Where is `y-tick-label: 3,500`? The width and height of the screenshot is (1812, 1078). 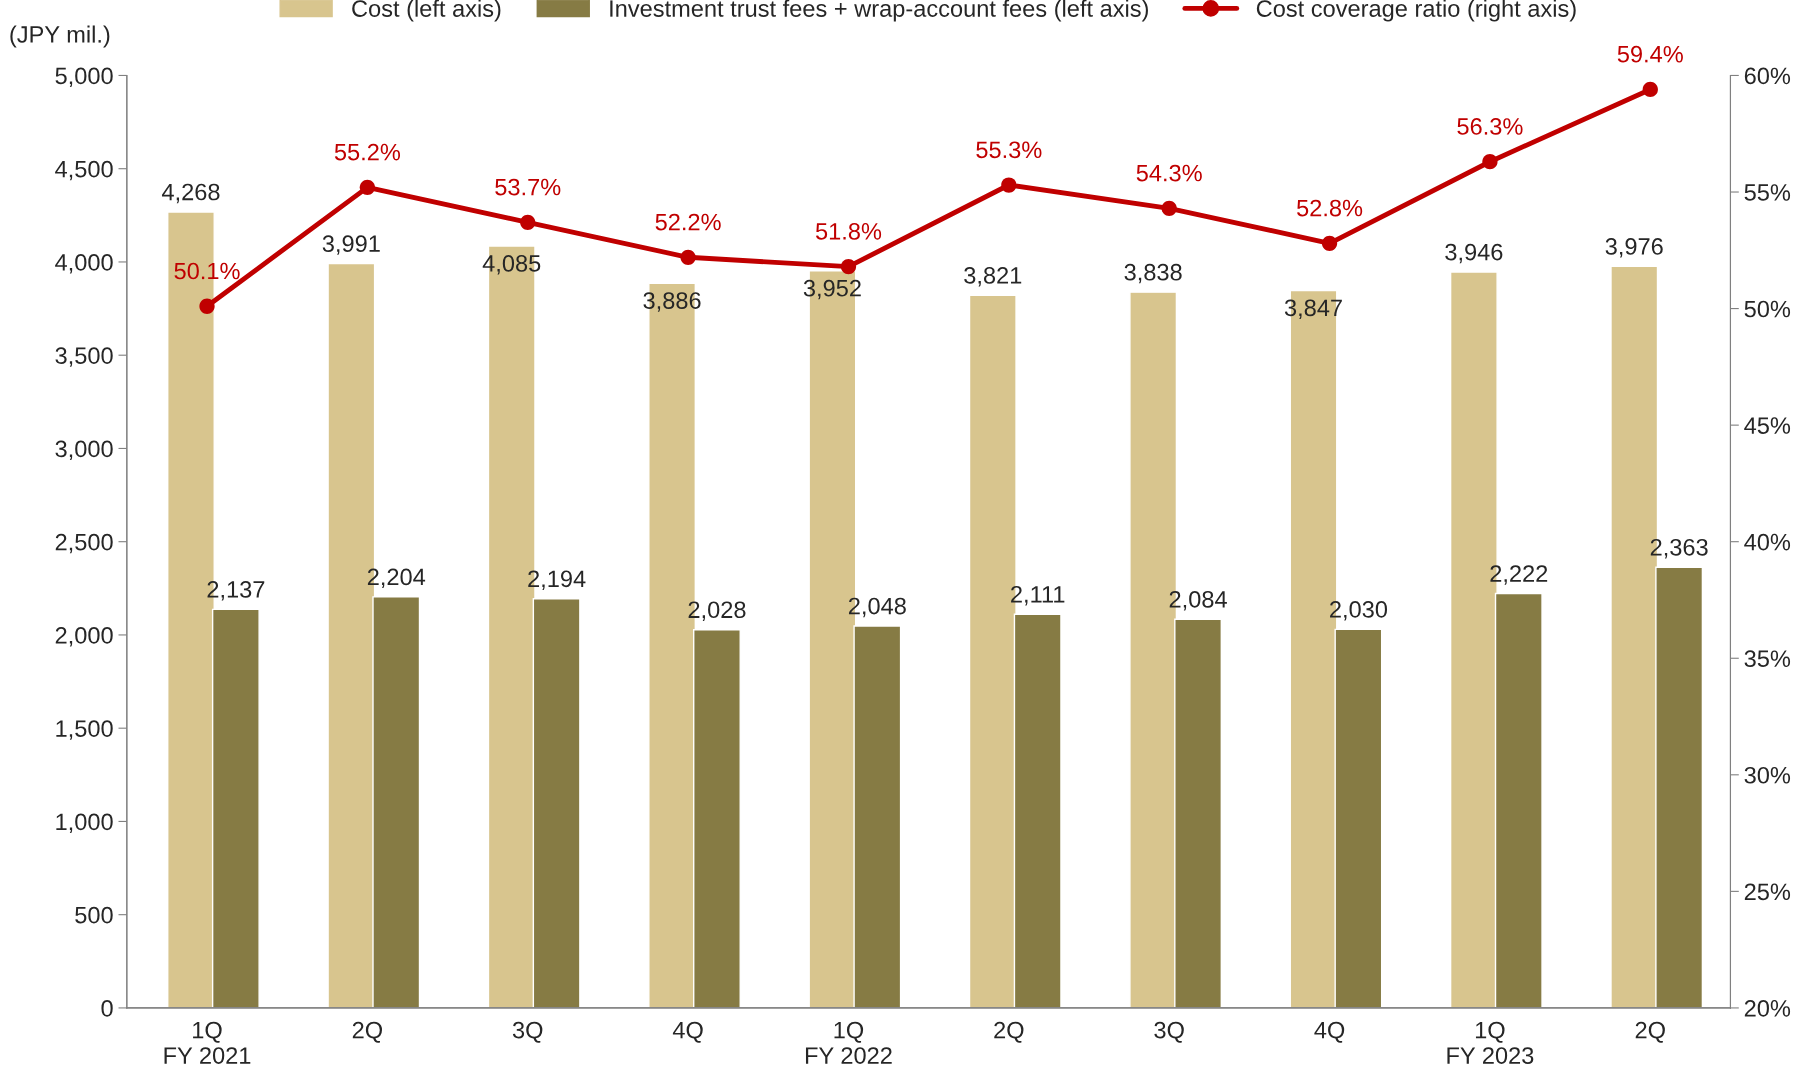 y-tick-label: 3,500 is located at coordinates (84, 357).